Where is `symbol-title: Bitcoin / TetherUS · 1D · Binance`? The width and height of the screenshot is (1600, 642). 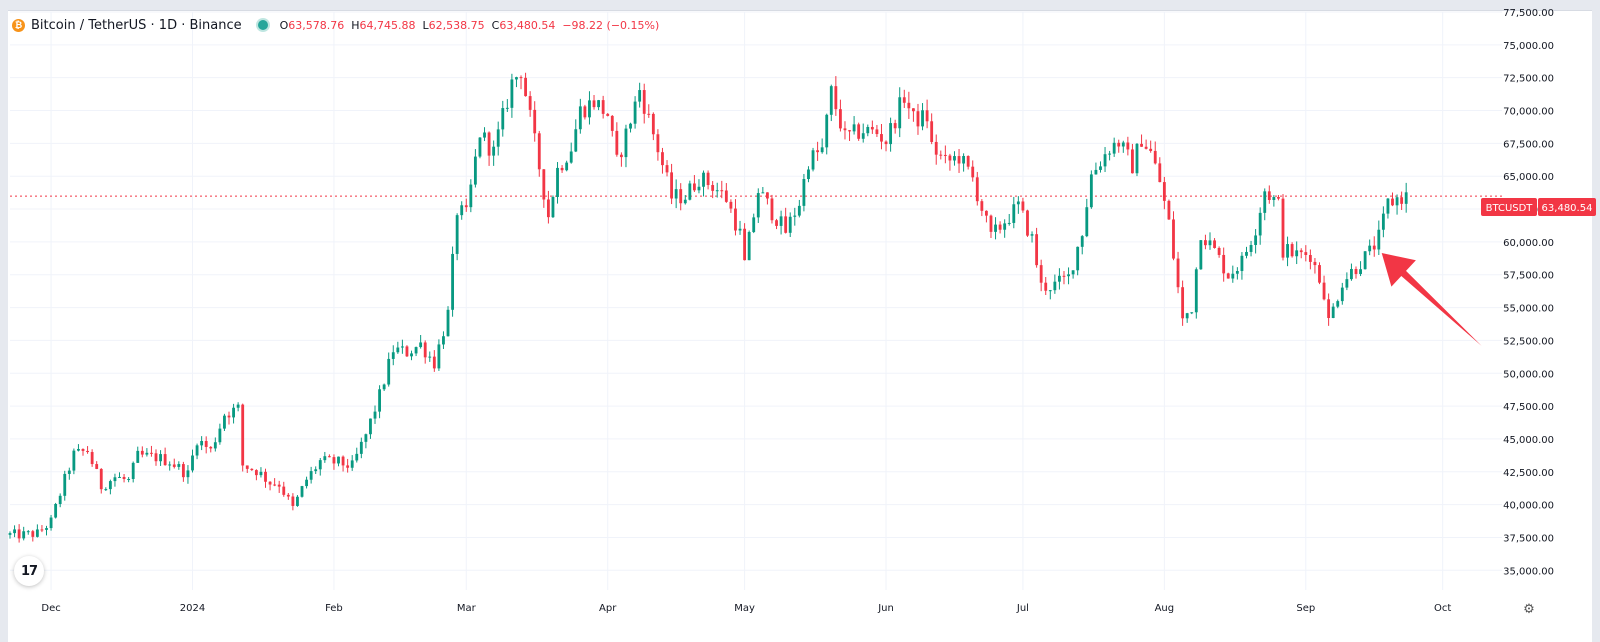 symbol-title: Bitcoin / TetherUS · 1D · Binance is located at coordinates (136, 25).